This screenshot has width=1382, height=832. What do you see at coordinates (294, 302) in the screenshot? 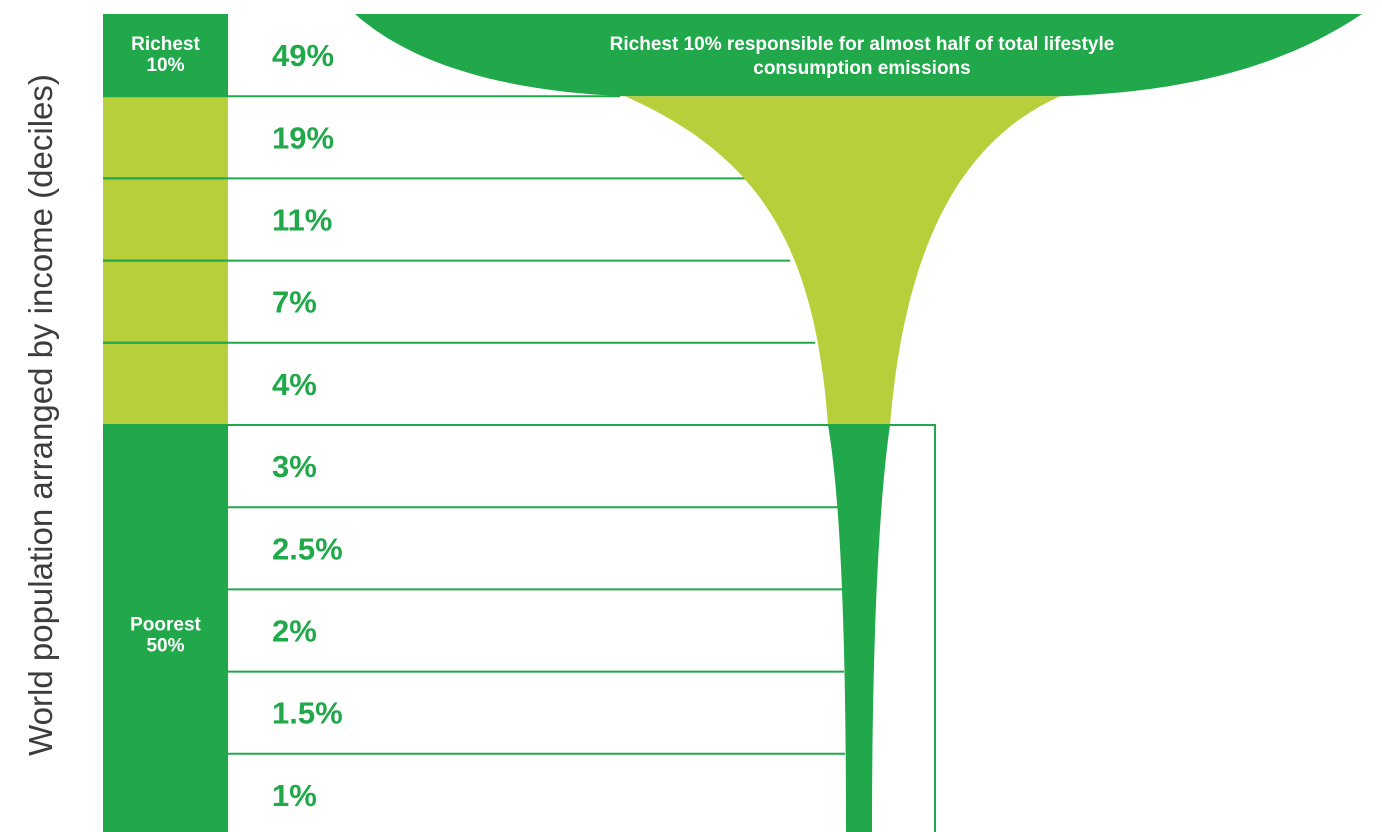
I see `value-label: 7%` at bounding box center [294, 302].